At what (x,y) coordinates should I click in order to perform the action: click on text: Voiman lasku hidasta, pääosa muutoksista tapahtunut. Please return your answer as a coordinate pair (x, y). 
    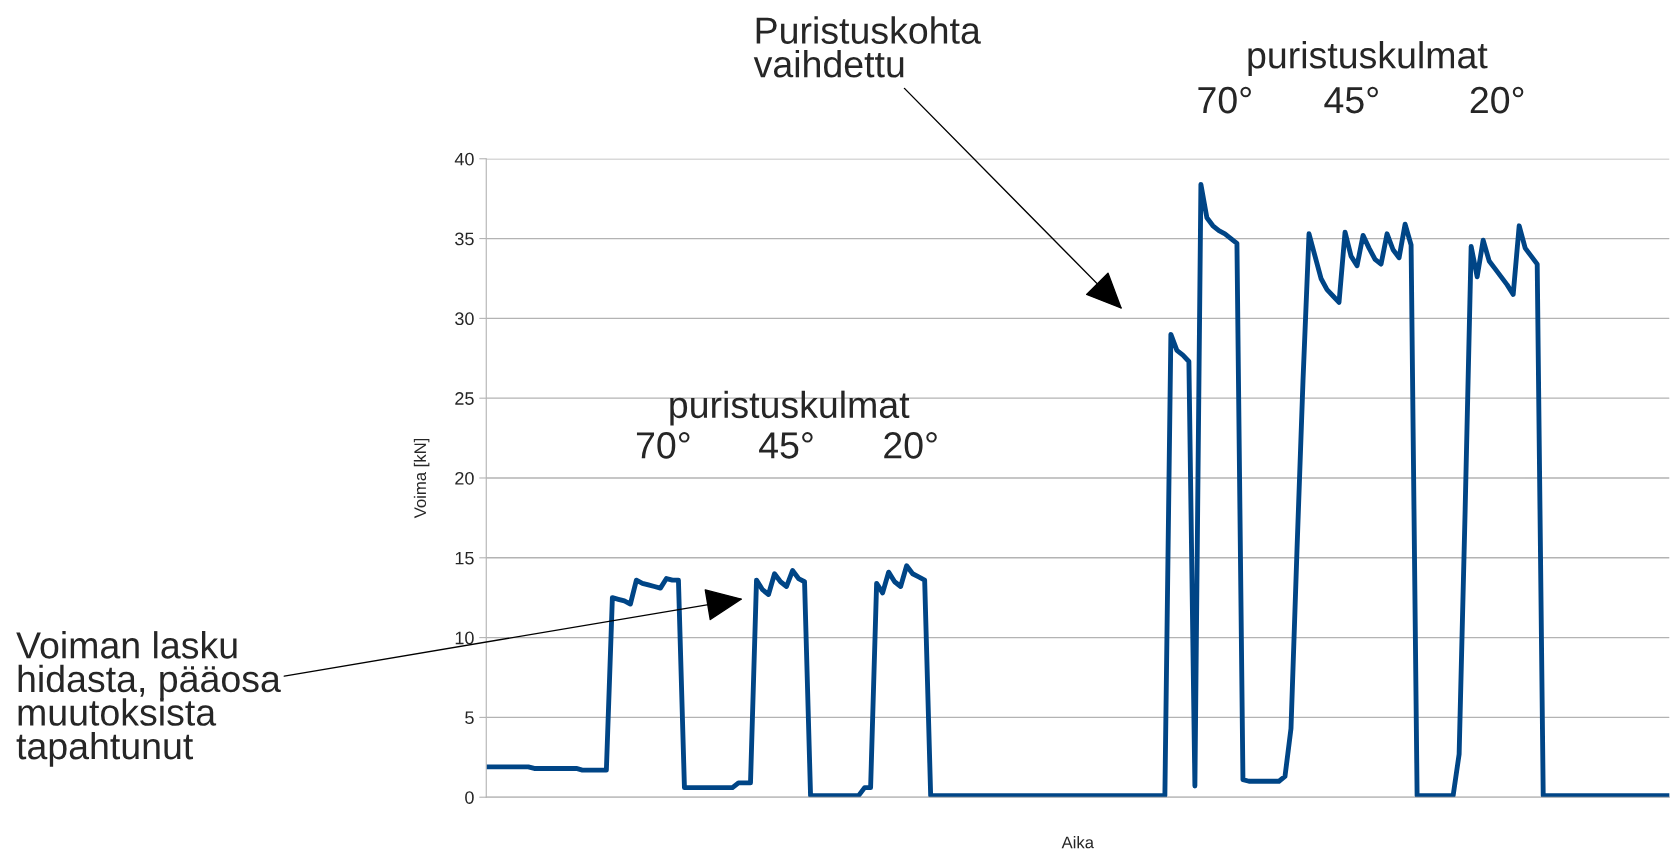
    Looking at the image, I should click on (148, 699).